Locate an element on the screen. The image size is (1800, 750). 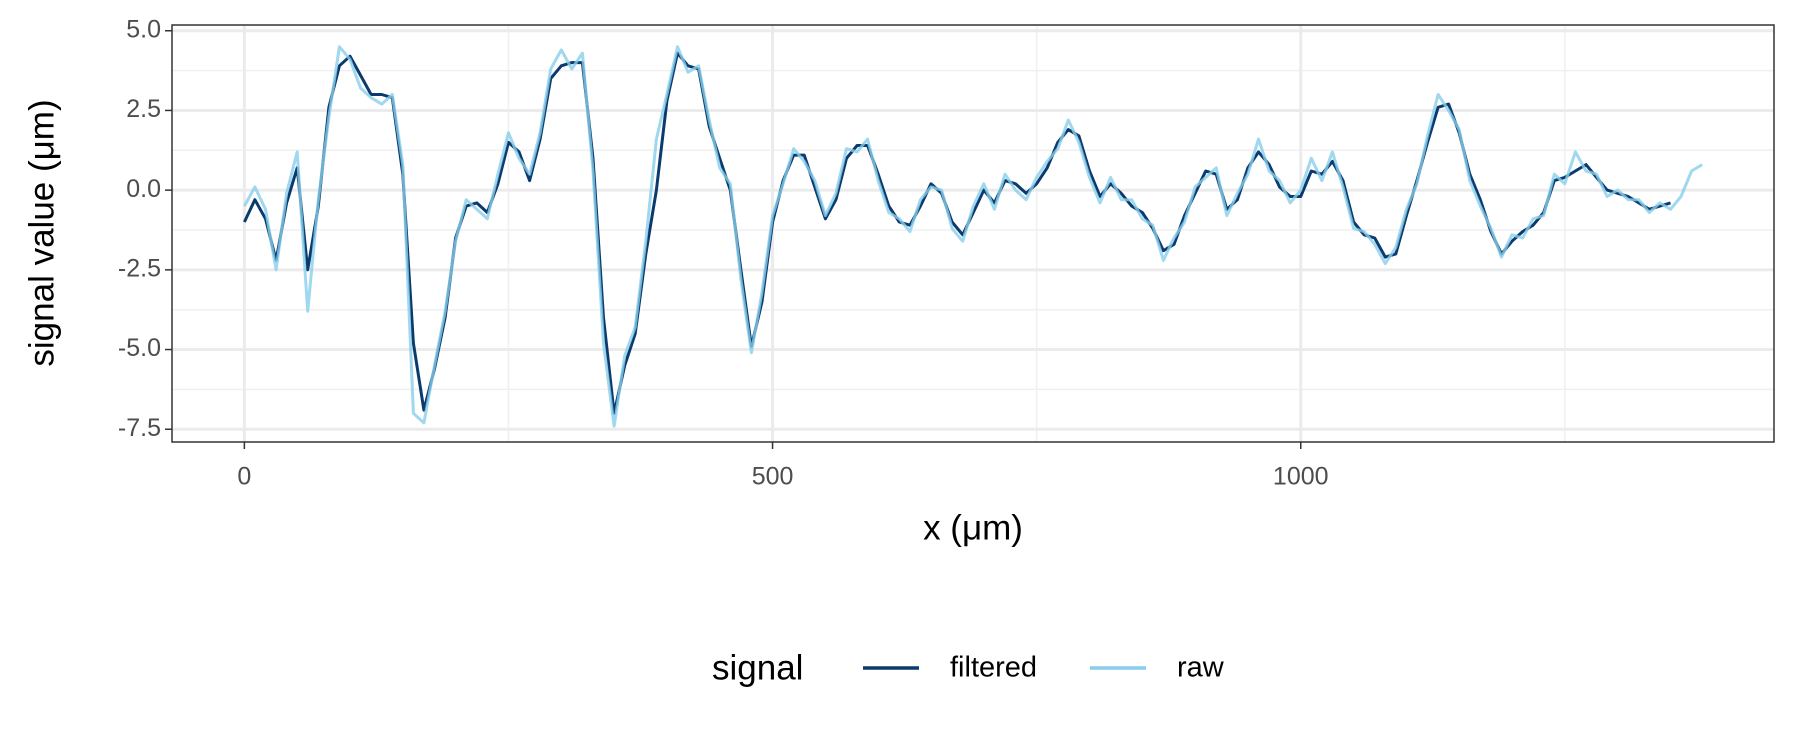
y-axis-title: signal value (μm) is located at coordinates (41, 232).